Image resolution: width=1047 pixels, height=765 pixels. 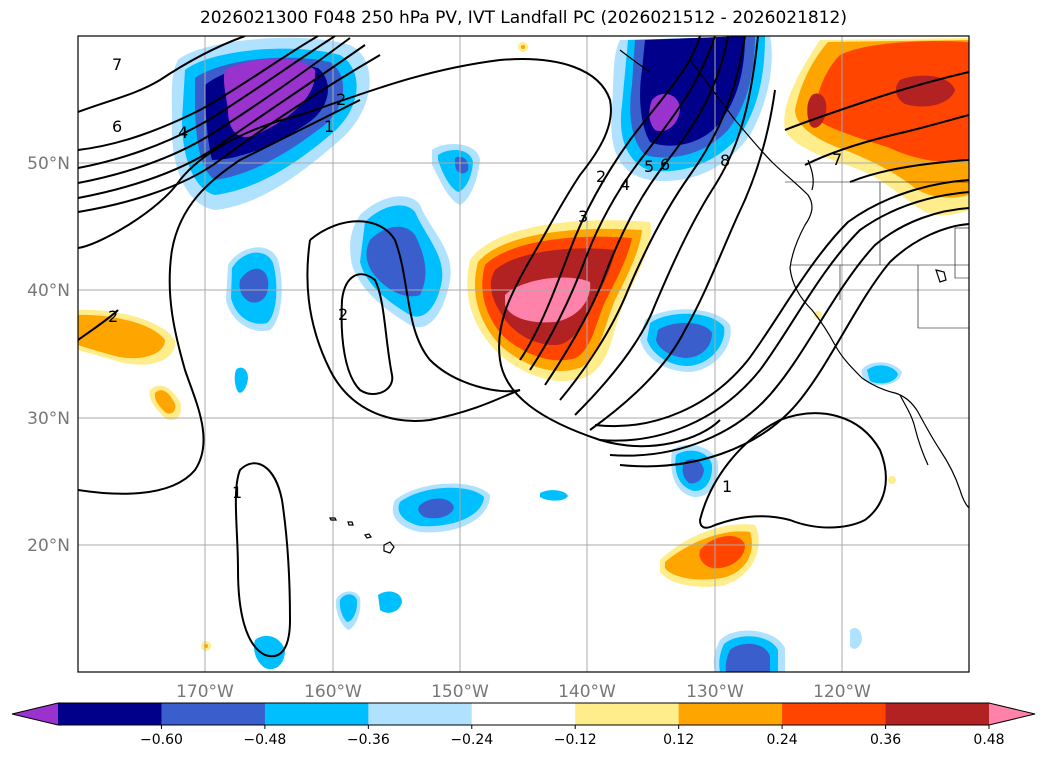 What do you see at coordinates (625, 184) in the screenshot?
I see `contour-label-4b: 4` at bounding box center [625, 184].